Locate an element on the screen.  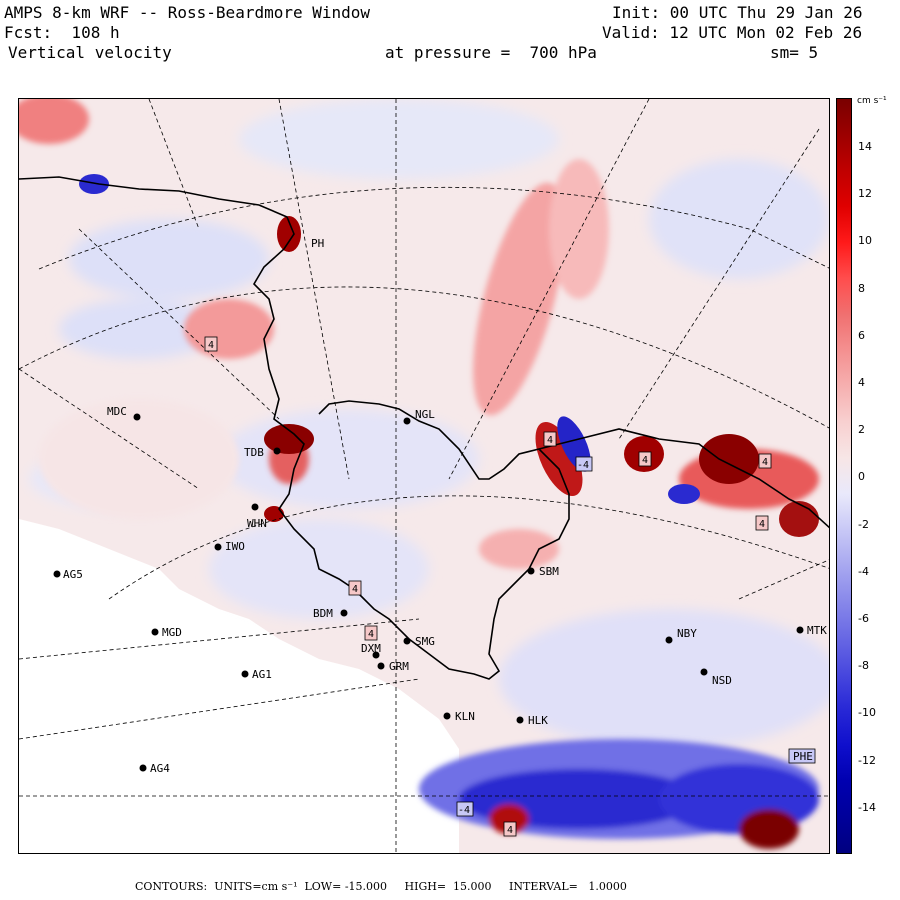
smoothing: sm= 5 is located at coordinates (794, 52).